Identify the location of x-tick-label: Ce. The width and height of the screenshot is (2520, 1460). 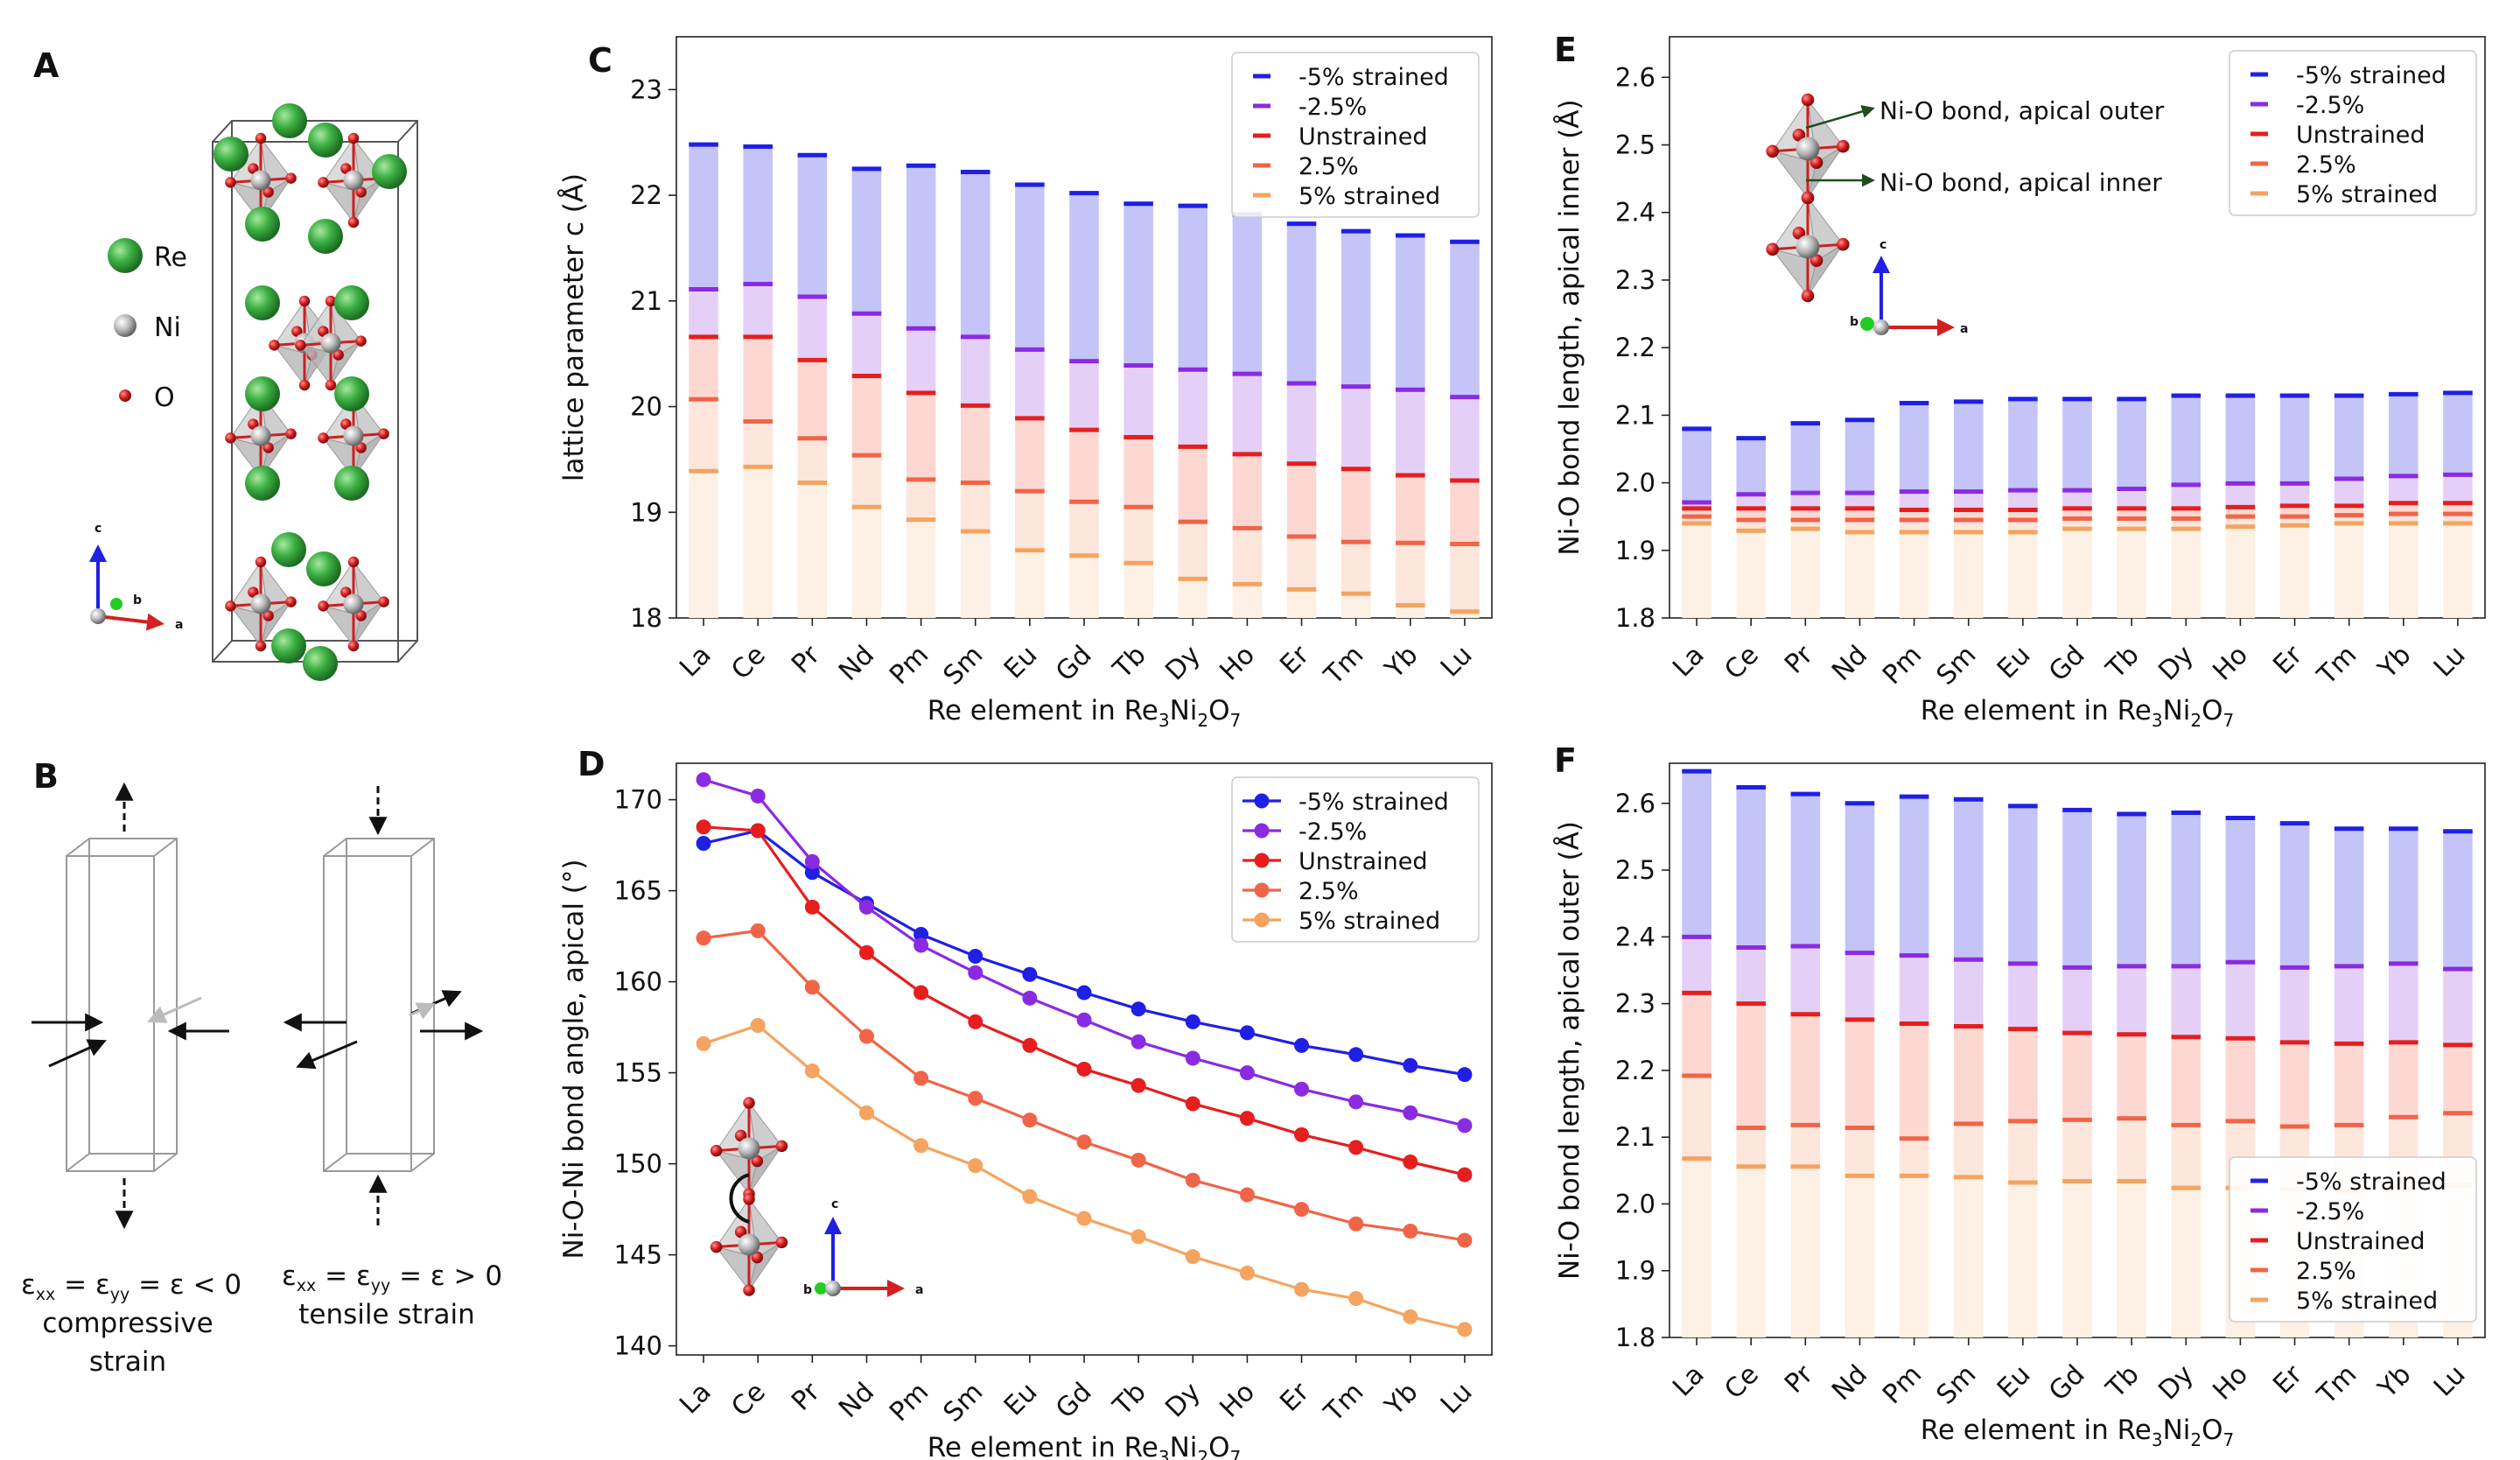
(748, 663).